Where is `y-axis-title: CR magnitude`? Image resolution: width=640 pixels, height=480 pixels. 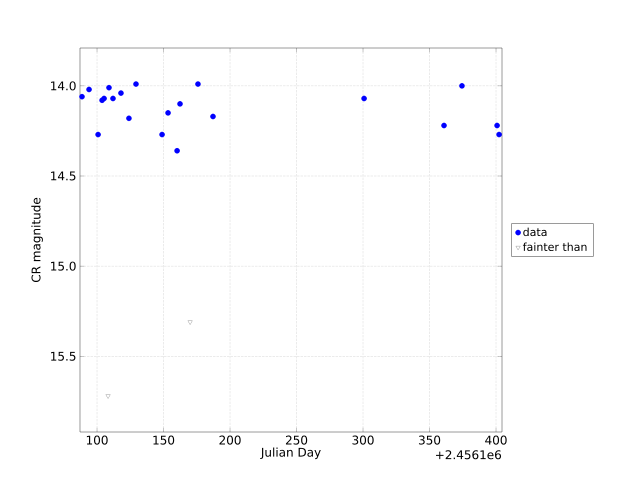
y-axis-title: CR magnitude is located at coordinates (37, 240).